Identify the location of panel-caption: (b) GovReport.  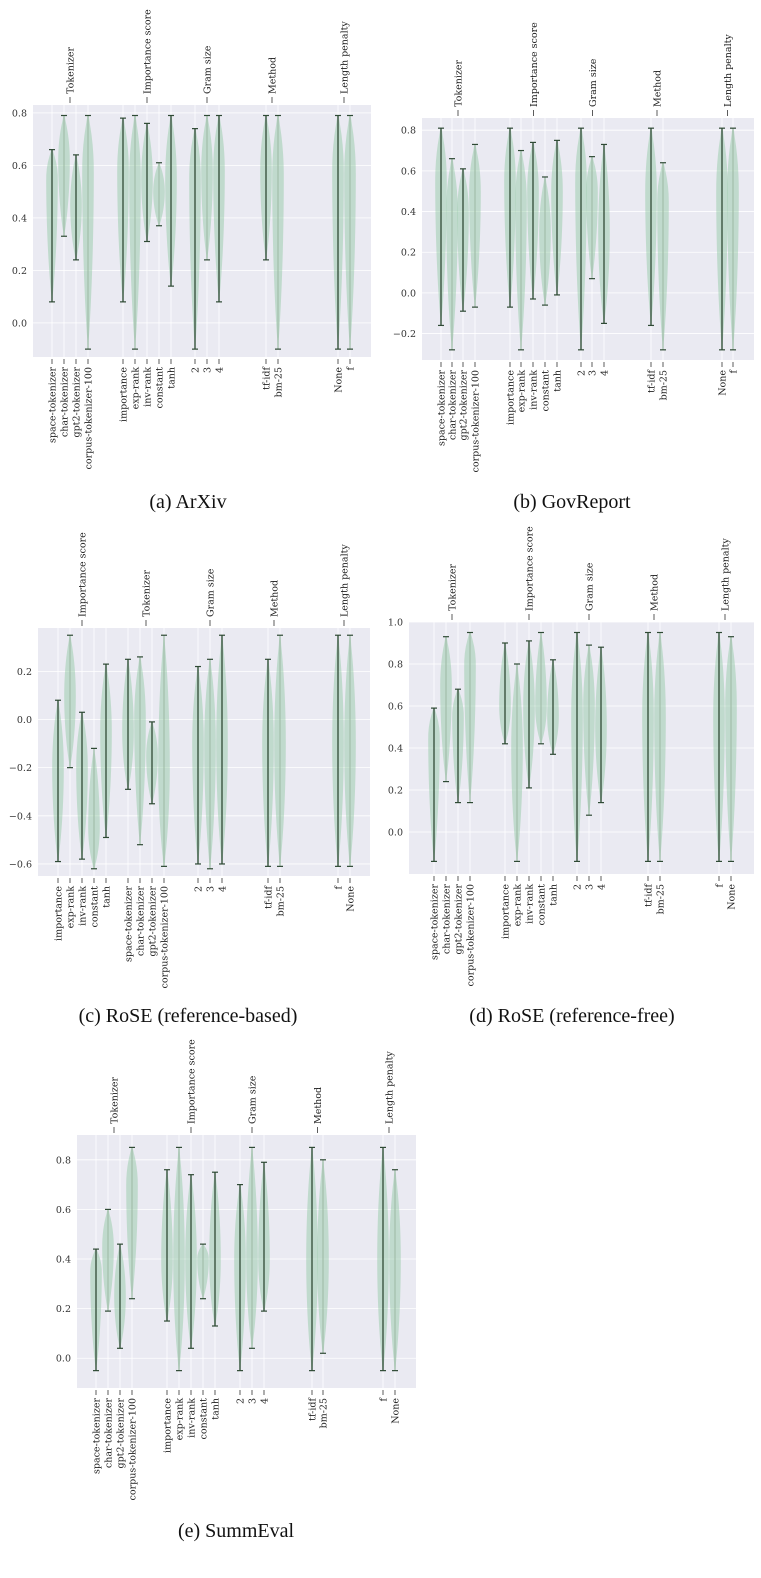
(572, 502).